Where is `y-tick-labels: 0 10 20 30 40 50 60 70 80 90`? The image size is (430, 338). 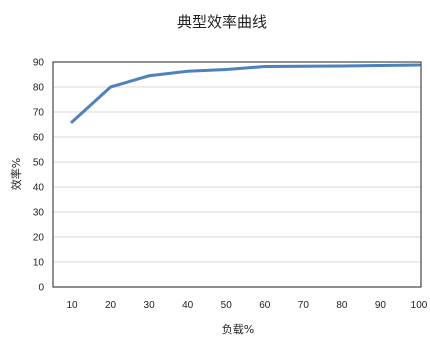
y-tick-labels: 0 10 20 30 40 50 60 70 80 90 is located at coordinates (39, 176).